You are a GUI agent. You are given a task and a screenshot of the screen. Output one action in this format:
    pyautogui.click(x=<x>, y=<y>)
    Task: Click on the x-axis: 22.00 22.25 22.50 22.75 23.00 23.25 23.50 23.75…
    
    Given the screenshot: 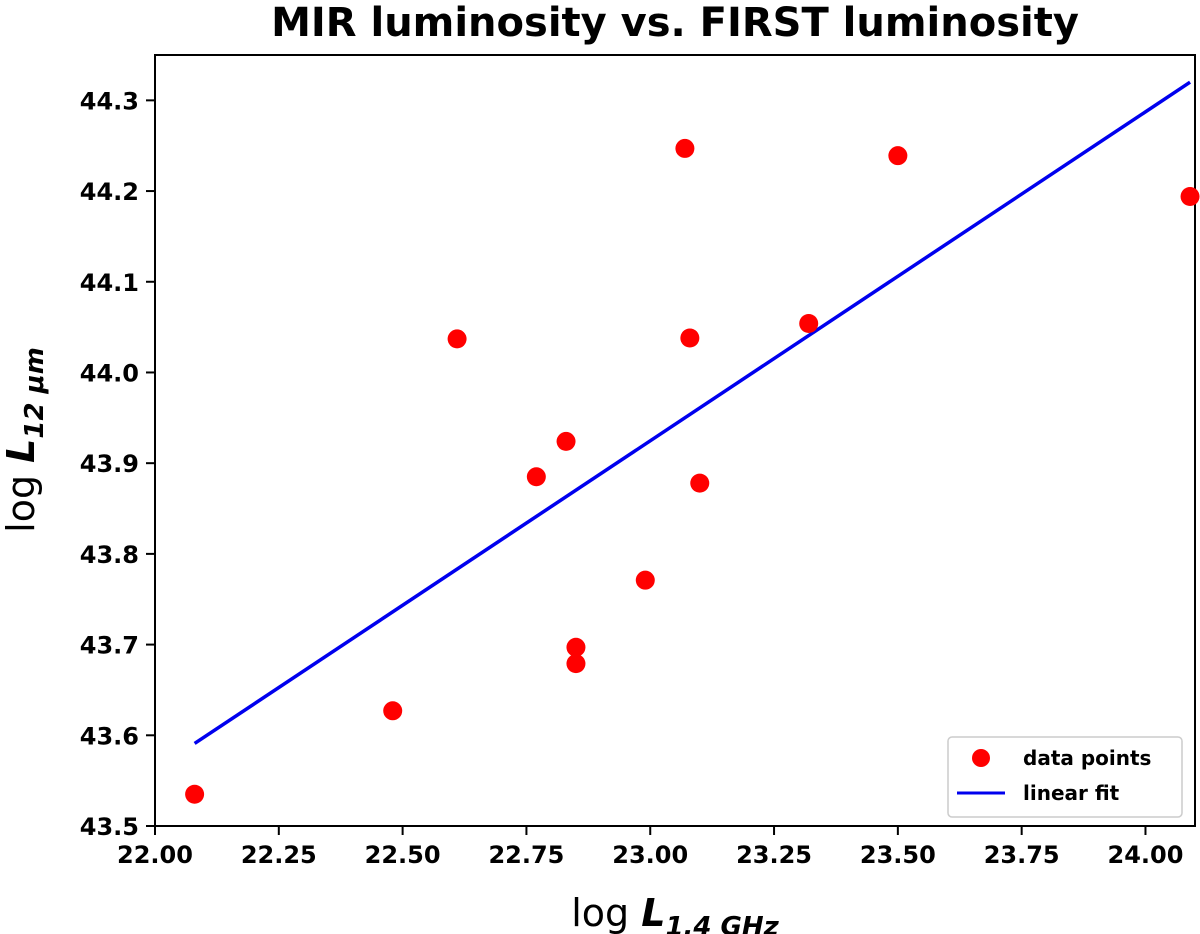 What is the action you would take?
    pyautogui.click(x=650, y=847)
    